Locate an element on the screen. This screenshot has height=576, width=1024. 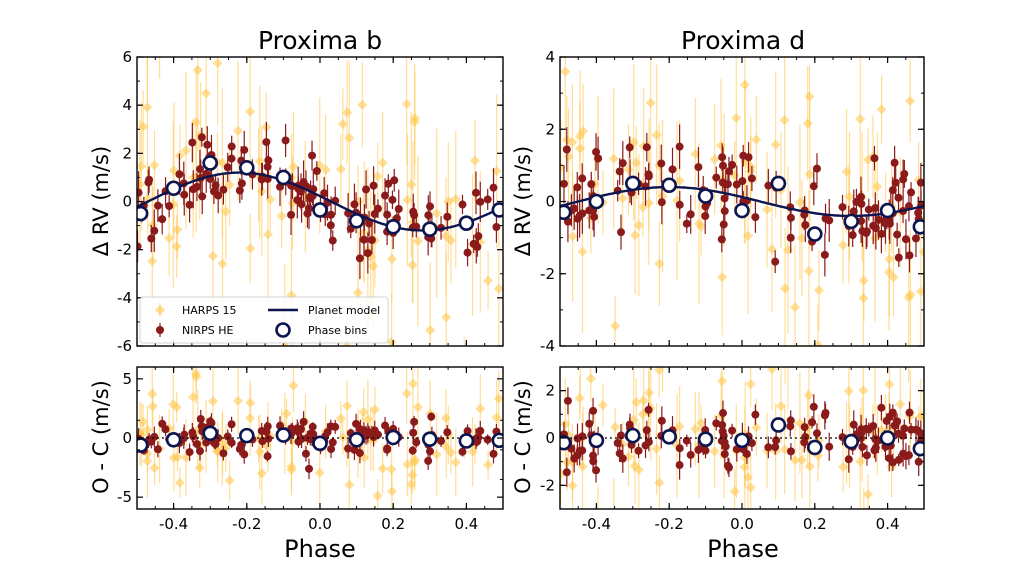
y-tick-label: 0 is located at coordinates (127, 202).